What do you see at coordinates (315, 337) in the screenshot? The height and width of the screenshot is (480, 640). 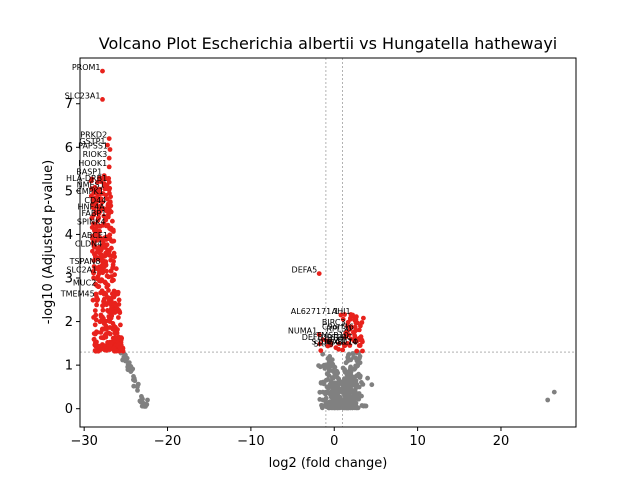 I see `gene-label: DEFB1` at bounding box center [315, 337].